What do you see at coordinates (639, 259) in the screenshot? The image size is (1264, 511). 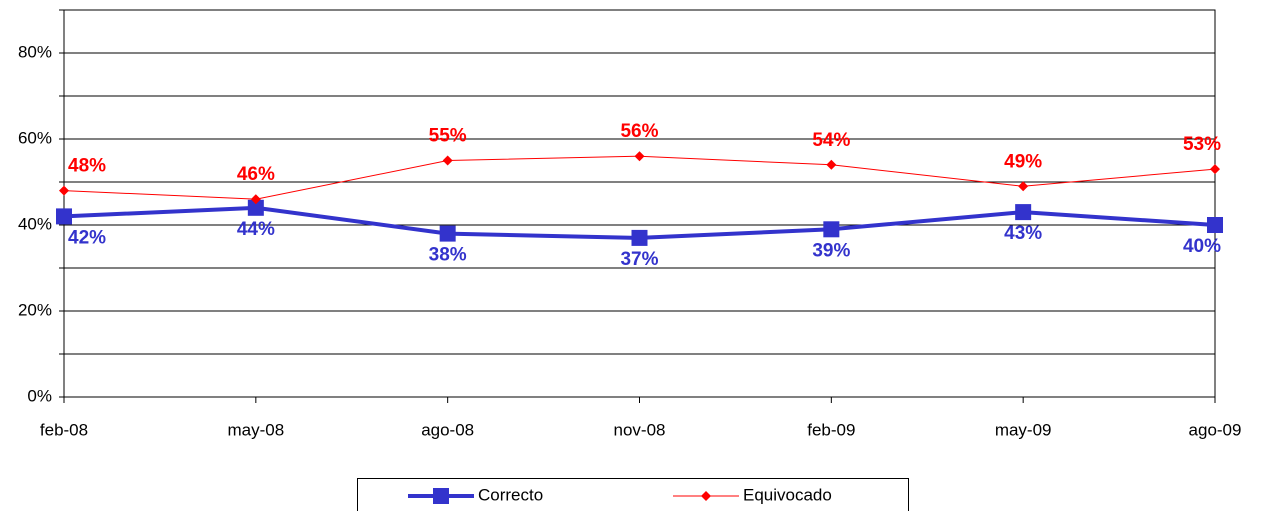 I see `value-label: 37%` at bounding box center [639, 259].